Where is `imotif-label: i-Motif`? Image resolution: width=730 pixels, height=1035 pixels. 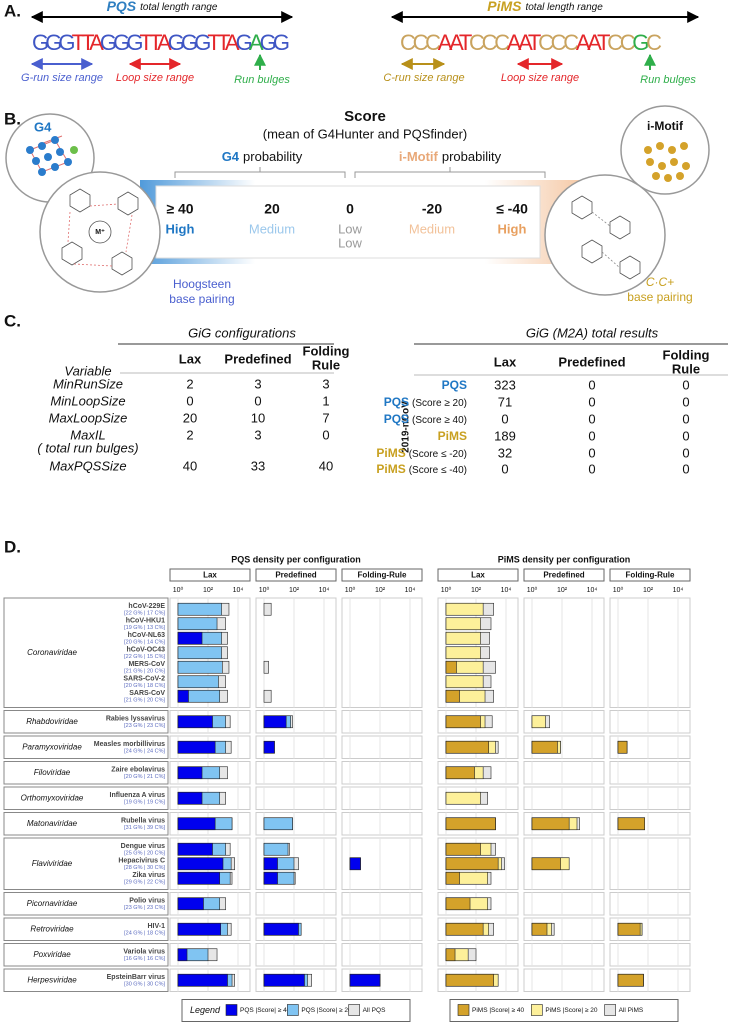 imotif-label: i-Motif is located at coordinates (665, 126).